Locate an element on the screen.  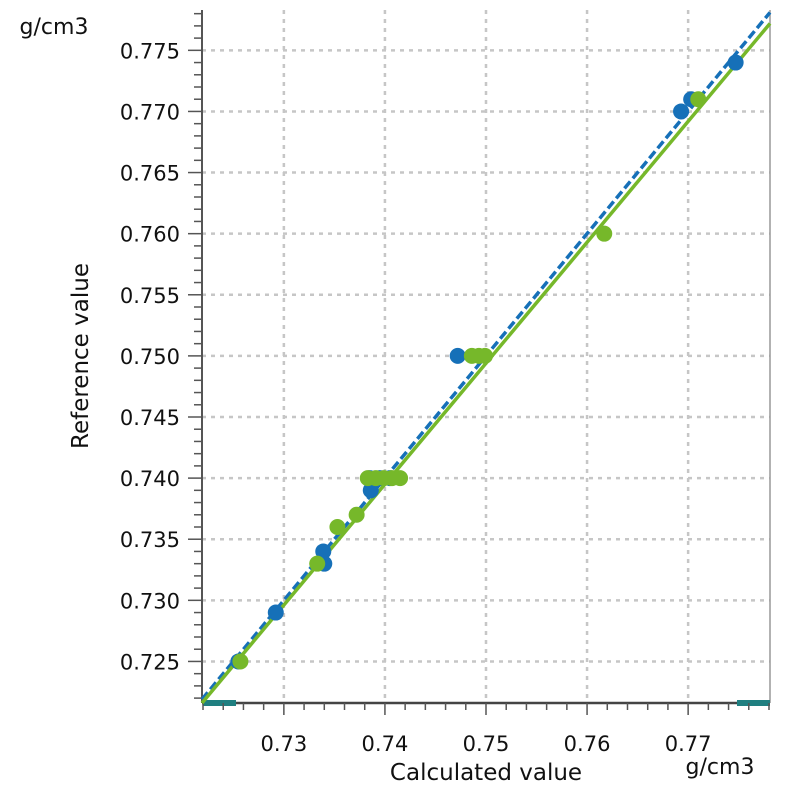
x-tick-label: 0.76 is located at coordinates (587, 744).